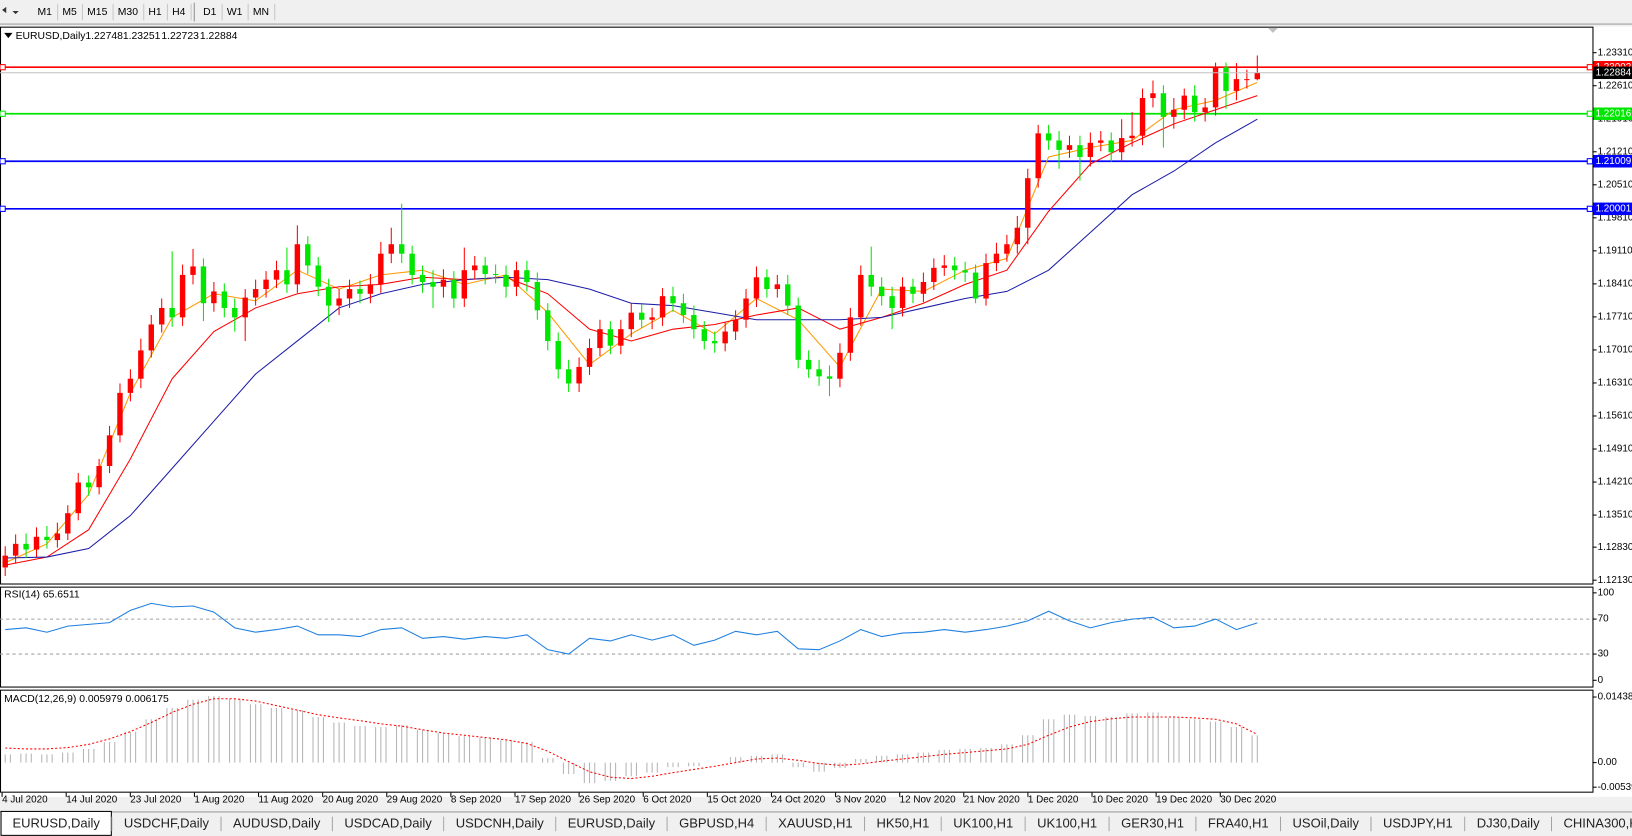 This screenshot has width=1632, height=836. Describe the element at coordinates (42, 595) in the screenshot. I see `rsi-title: RSI(14) 65.6511` at that location.